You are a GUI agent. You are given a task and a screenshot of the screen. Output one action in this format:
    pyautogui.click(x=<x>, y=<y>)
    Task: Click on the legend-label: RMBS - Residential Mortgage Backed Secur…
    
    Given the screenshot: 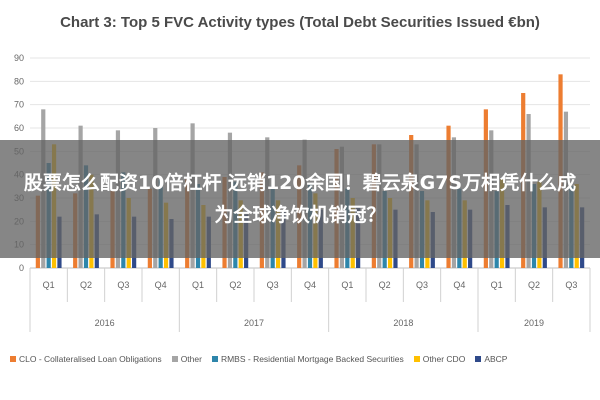 What is the action you would take?
    pyautogui.click(x=312, y=359)
    